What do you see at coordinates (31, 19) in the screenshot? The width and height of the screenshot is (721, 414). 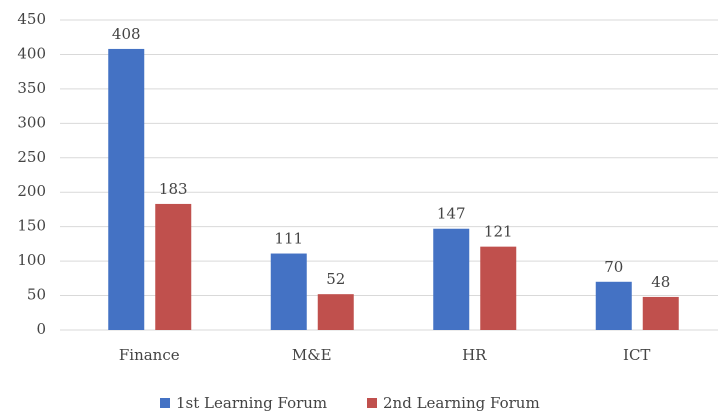 I see `y-tick-label: 450` at bounding box center [31, 19].